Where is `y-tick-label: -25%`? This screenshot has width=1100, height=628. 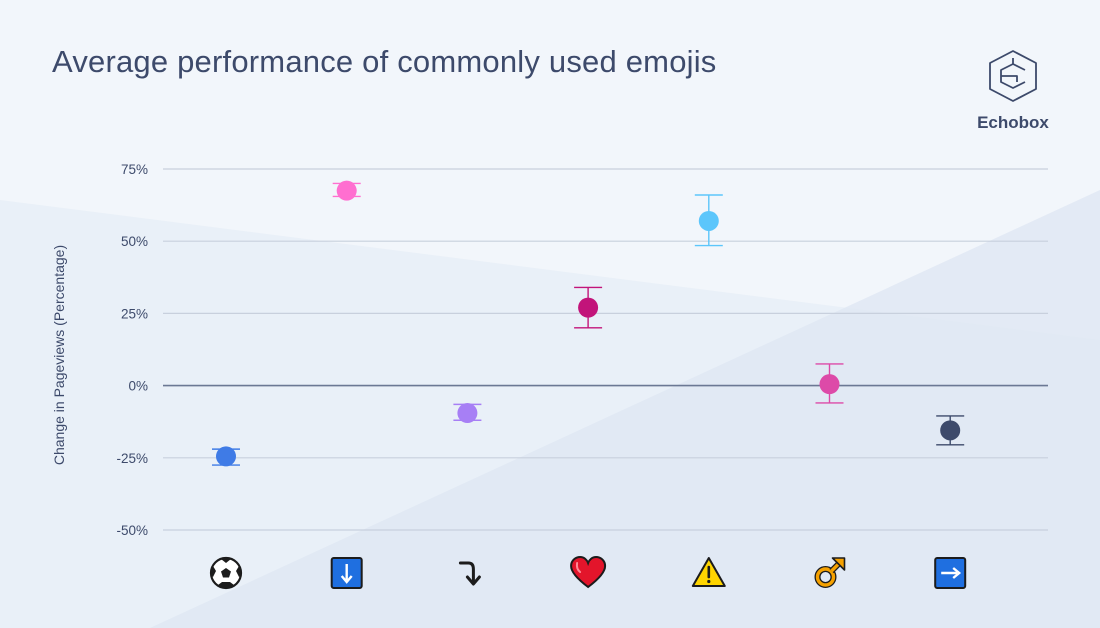
y-tick-label: -25% is located at coordinates (132, 458).